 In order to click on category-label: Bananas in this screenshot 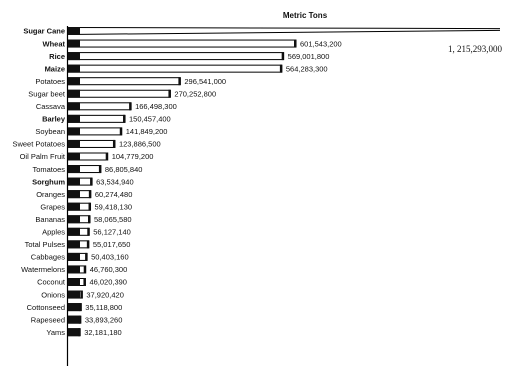, I will do `click(50, 219)`.